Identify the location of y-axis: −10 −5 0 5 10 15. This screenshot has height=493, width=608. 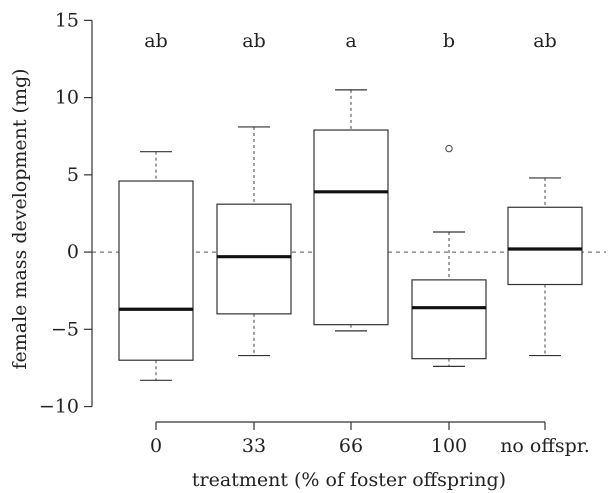
(66, 213).